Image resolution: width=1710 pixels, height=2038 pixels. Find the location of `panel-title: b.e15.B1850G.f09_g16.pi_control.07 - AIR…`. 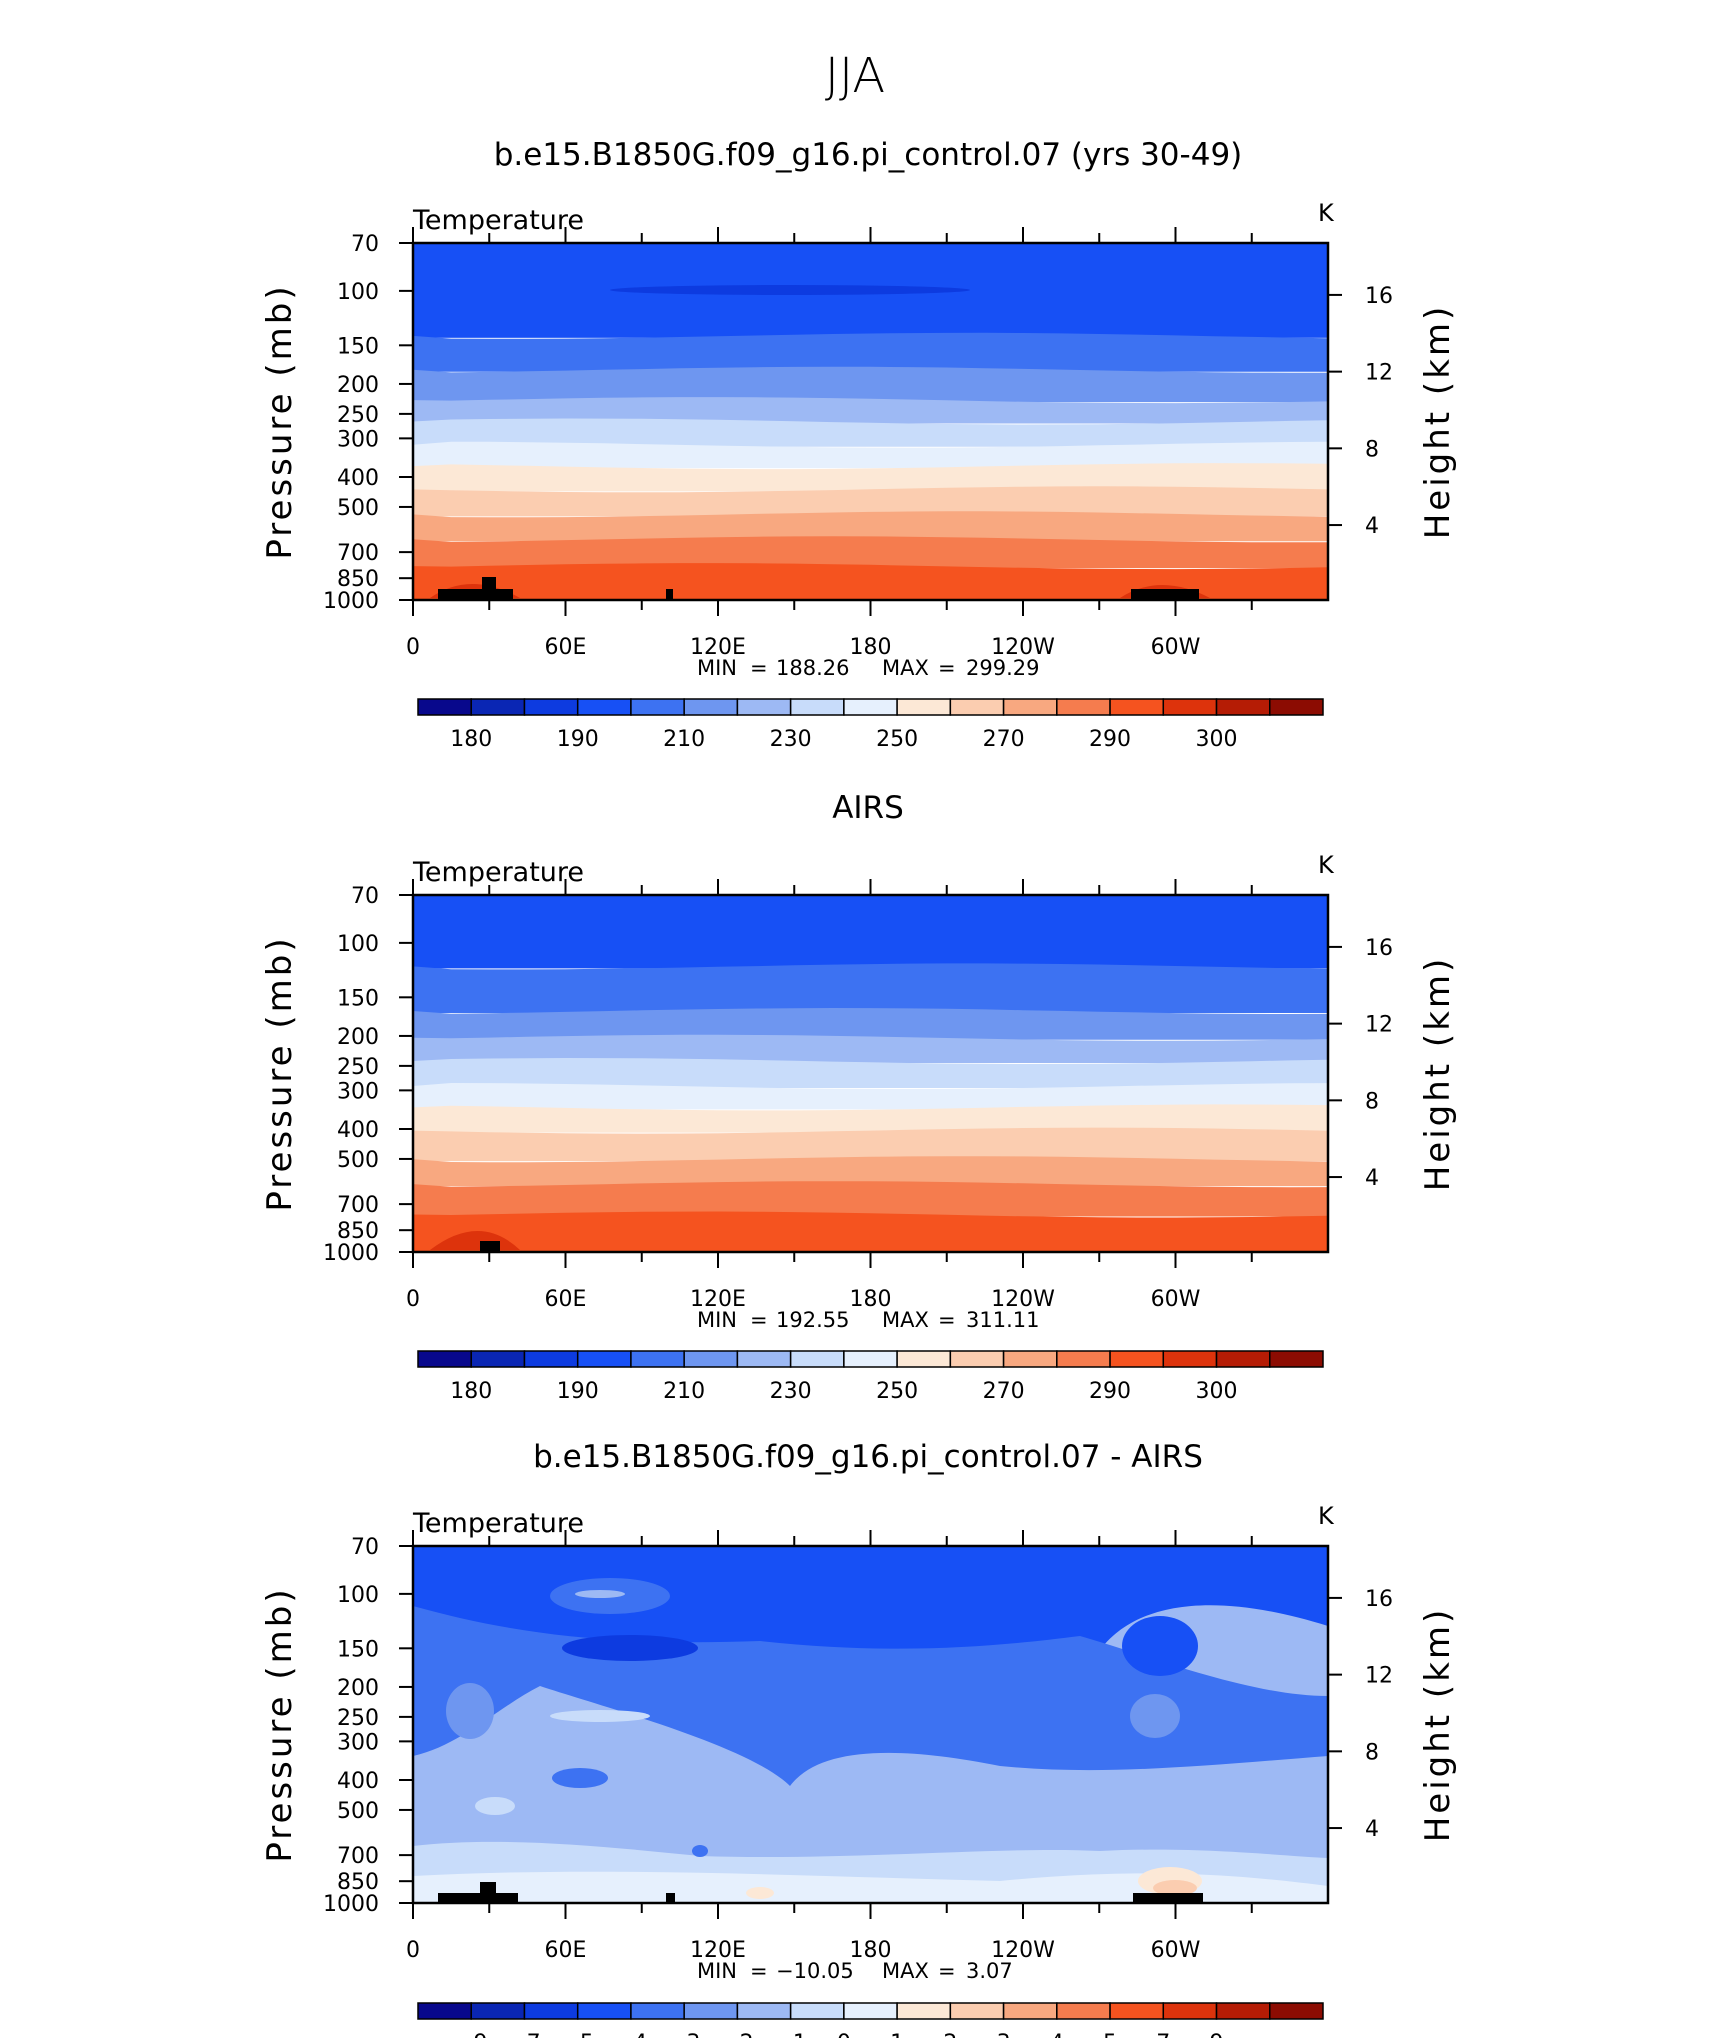

panel-title: b.e15.B1850G.f09_g16.pi_control.07 - AIR… is located at coordinates (868, 1457).